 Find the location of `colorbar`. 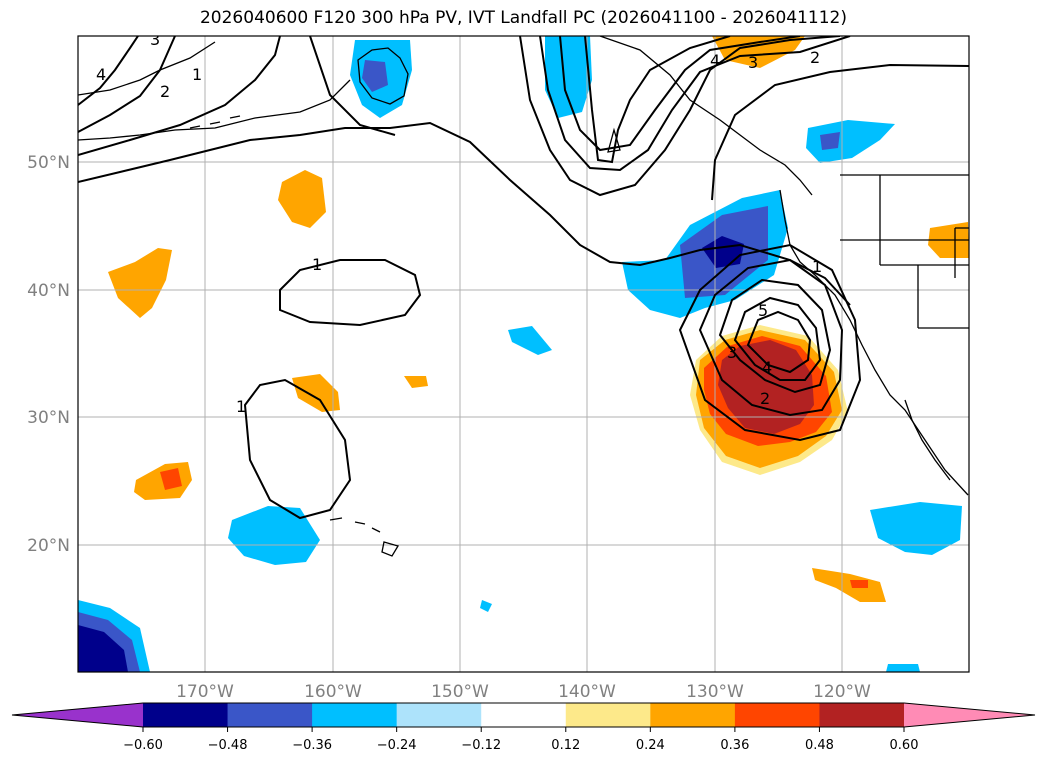

colorbar is located at coordinates (523, 715).